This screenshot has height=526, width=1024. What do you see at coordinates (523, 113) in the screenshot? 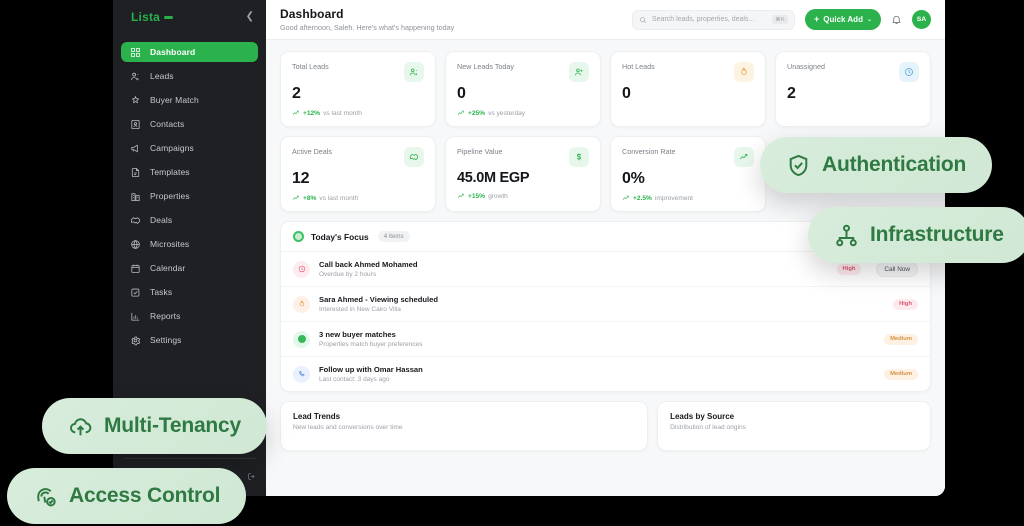
I see `stat-trend: +25% vs yesterday` at bounding box center [523, 113].